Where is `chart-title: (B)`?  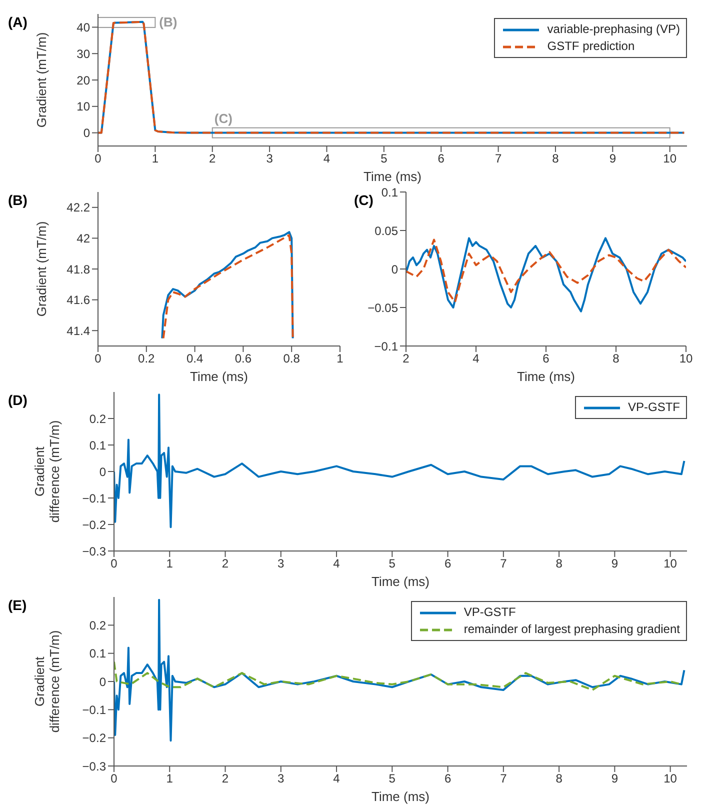 chart-title: (B) is located at coordinates (18, 200).